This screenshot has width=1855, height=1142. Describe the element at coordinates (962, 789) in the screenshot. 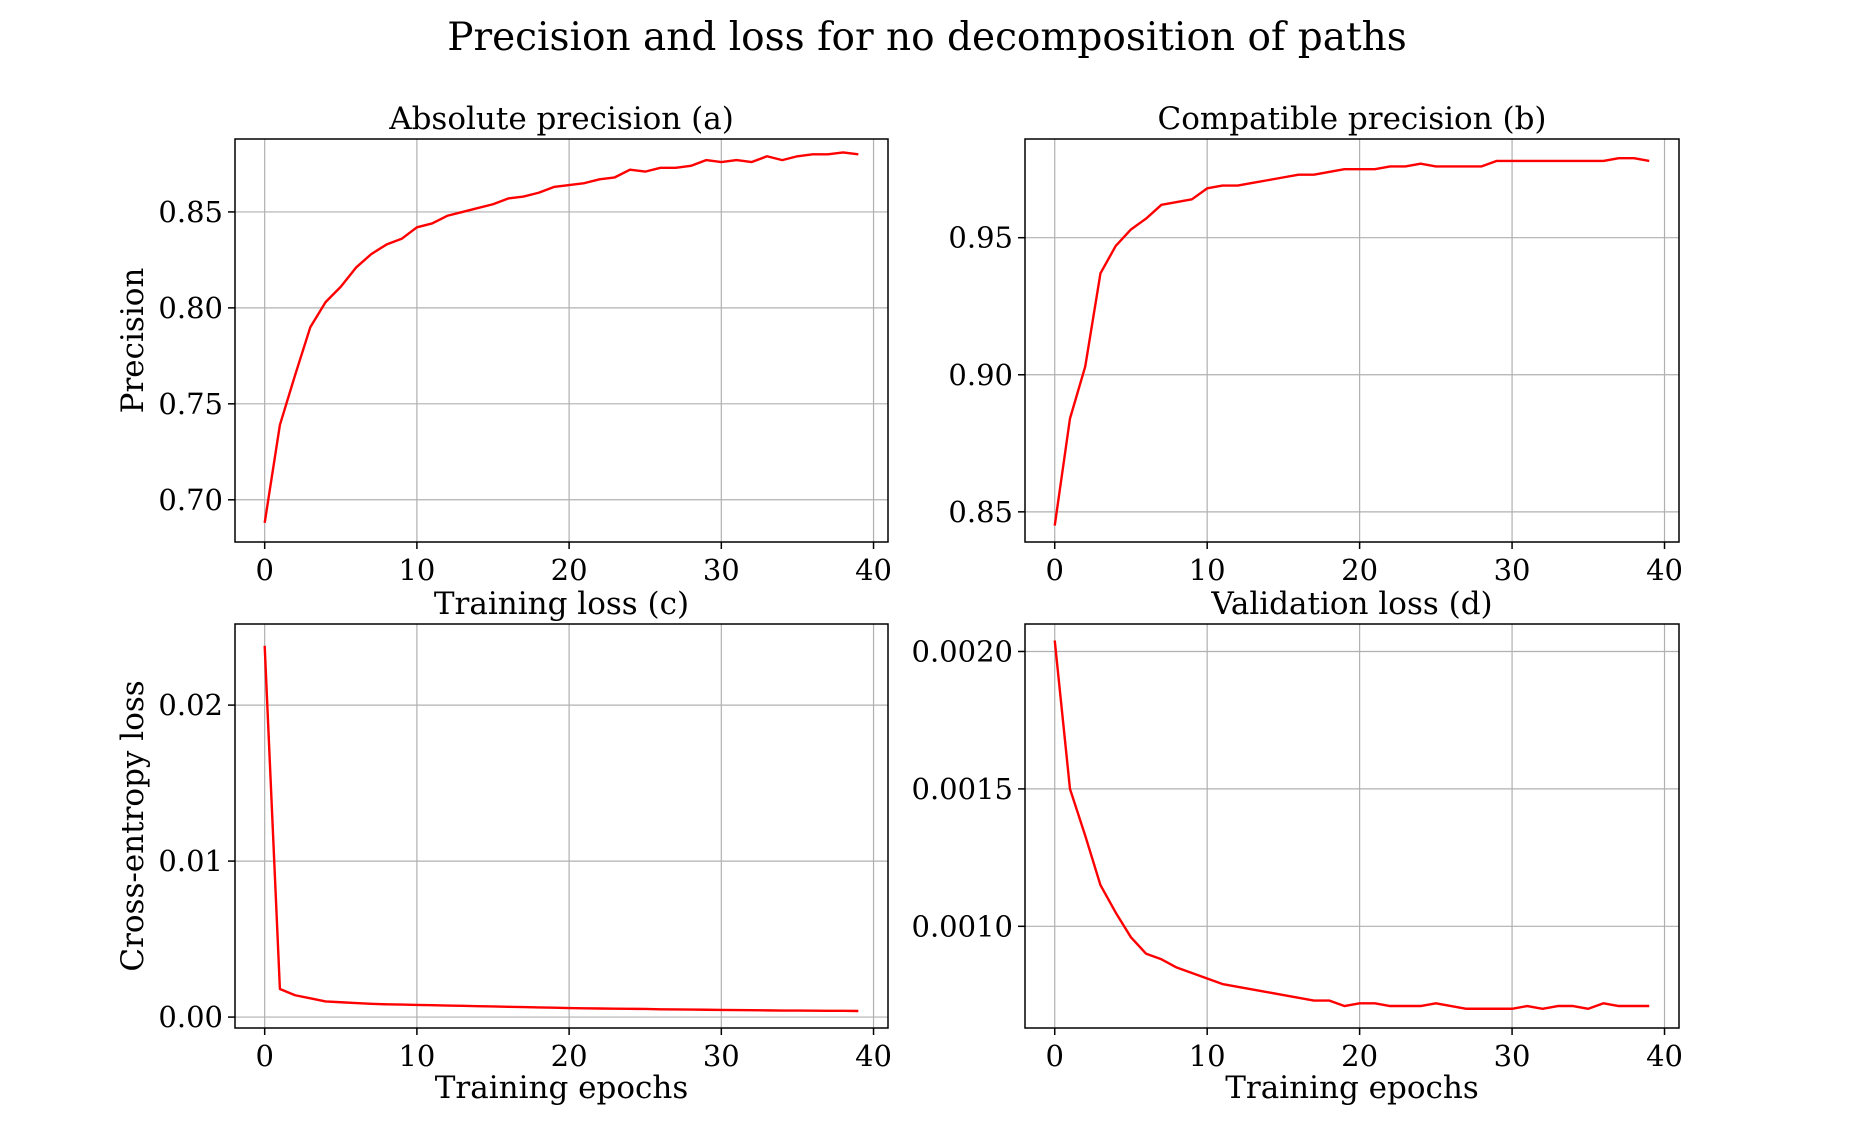

I see `y-tick-label: 0.0015` at that location.